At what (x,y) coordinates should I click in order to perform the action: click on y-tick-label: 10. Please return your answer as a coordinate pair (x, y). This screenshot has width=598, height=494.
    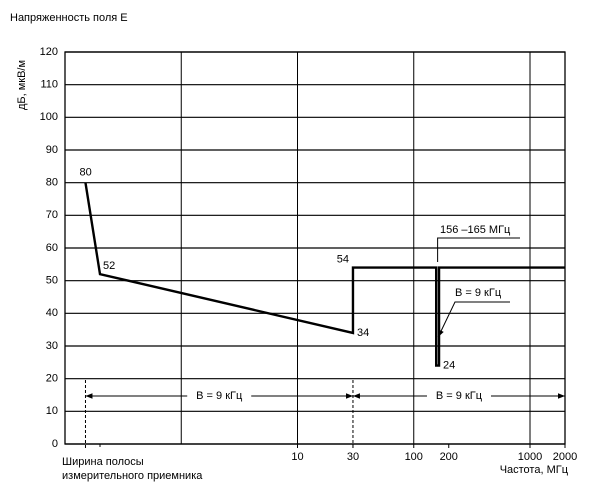
    Looking at the image, I should click on (52, 411).